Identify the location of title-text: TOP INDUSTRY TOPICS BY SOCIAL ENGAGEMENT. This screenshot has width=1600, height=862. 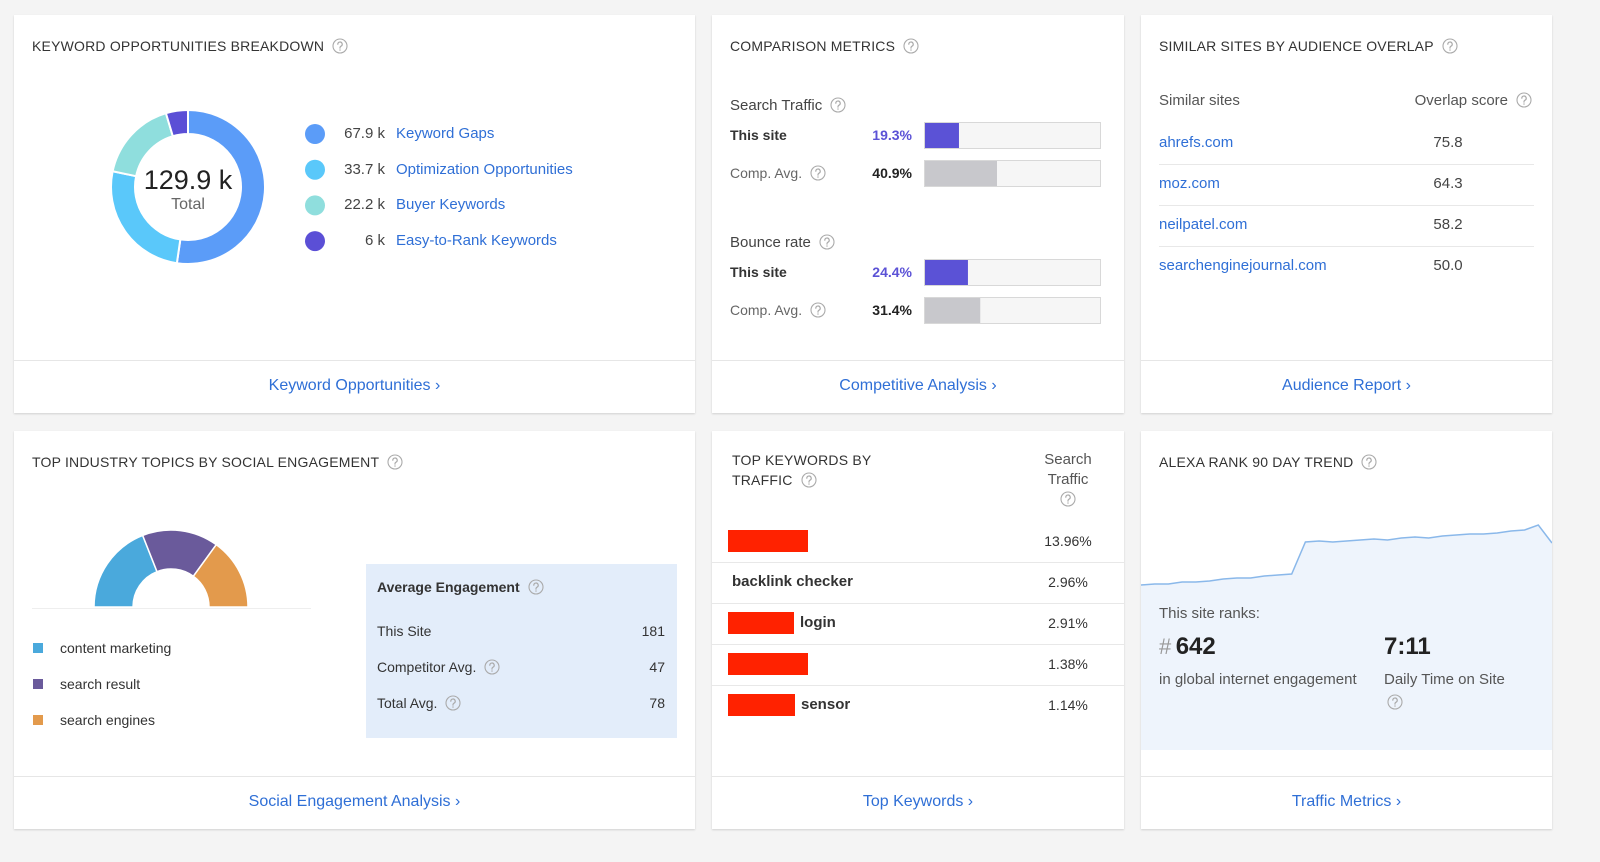
(206, 462).